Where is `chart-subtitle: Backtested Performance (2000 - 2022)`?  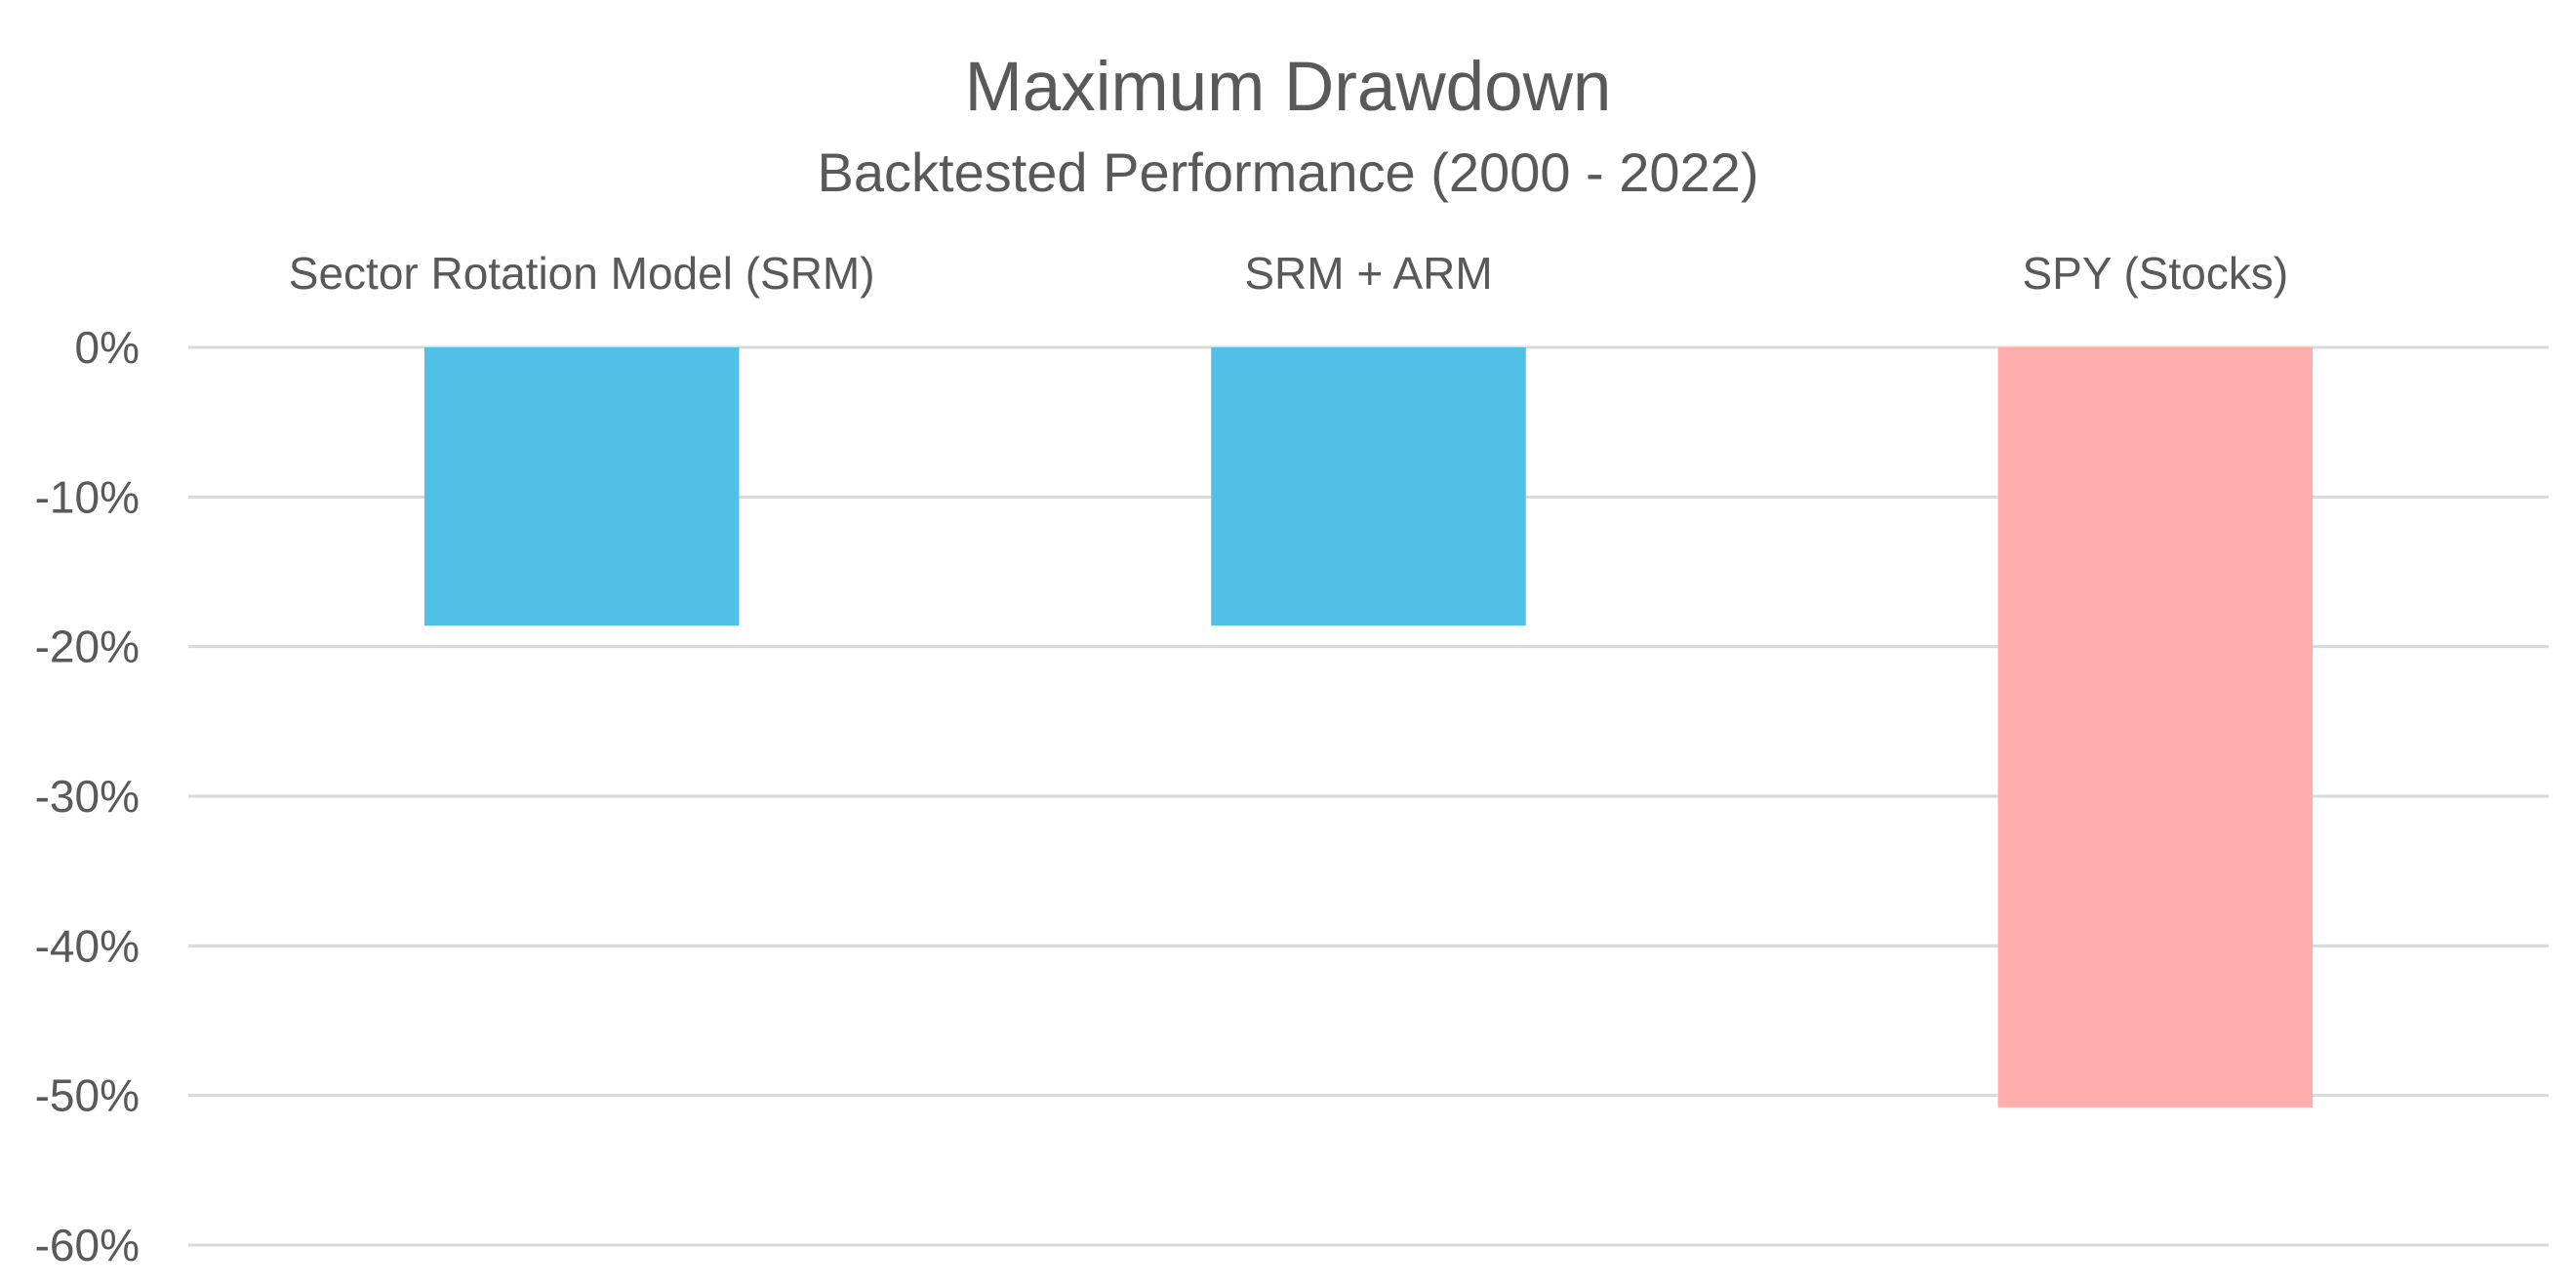
chart-subtitle: Backtested Performance (2000 - 2022) is located at coordinates (1288, 172).